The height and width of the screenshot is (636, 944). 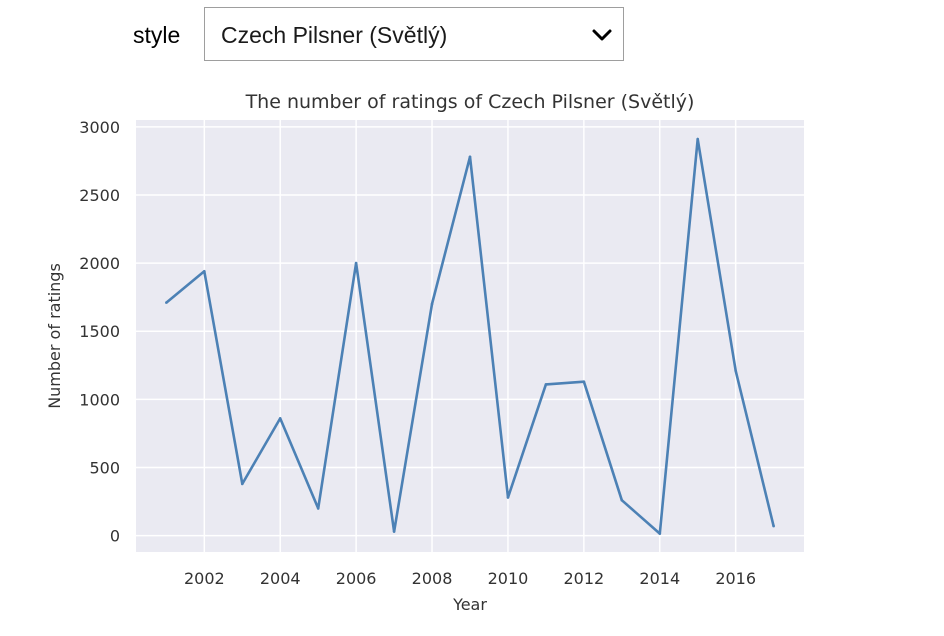 I want to click on x-tick-label: 2008, so click(x=432, y=578).